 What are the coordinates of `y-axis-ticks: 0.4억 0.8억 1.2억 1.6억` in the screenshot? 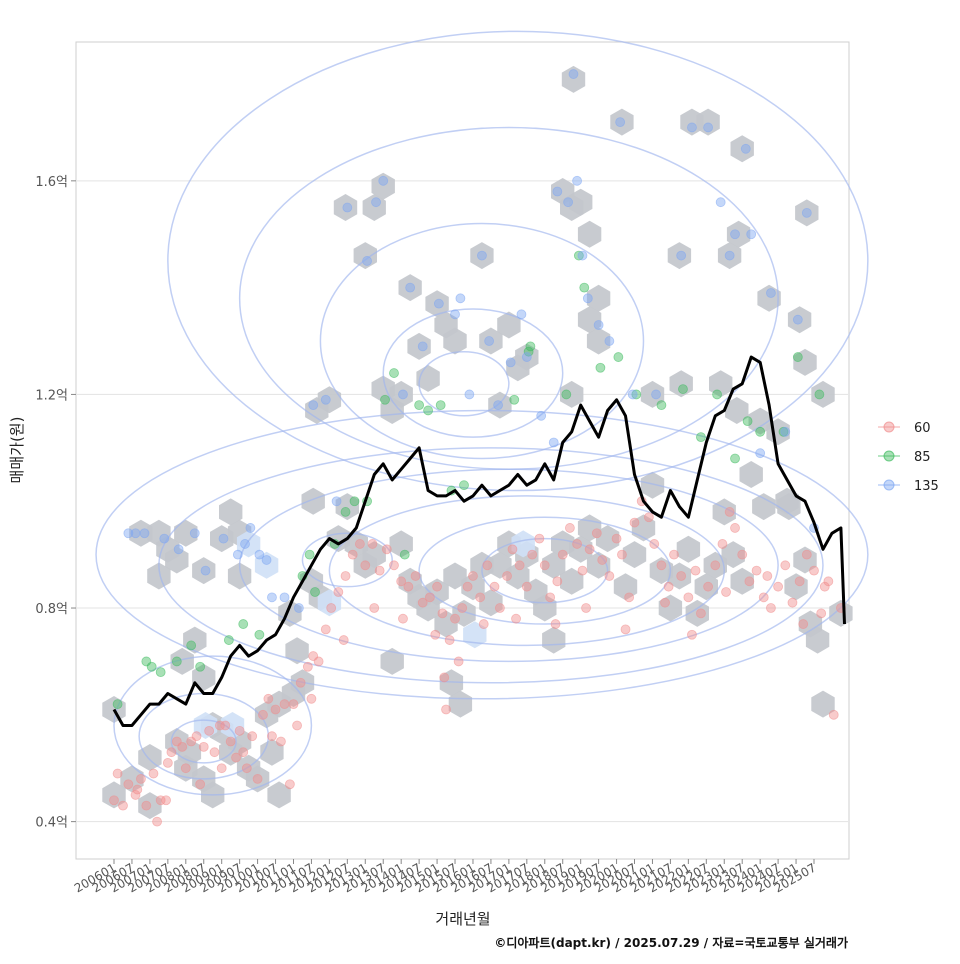 It's located at (55, 503).